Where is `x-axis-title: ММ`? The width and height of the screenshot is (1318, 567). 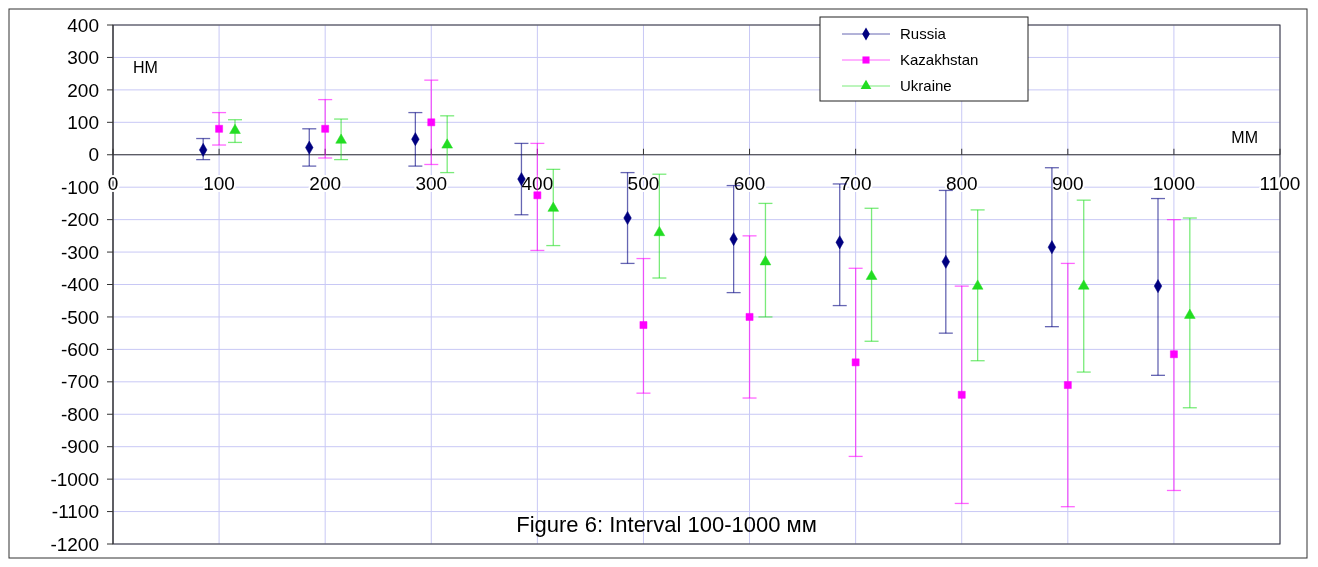
x-axis-title: ММ is located at coordinates (1244, 137).